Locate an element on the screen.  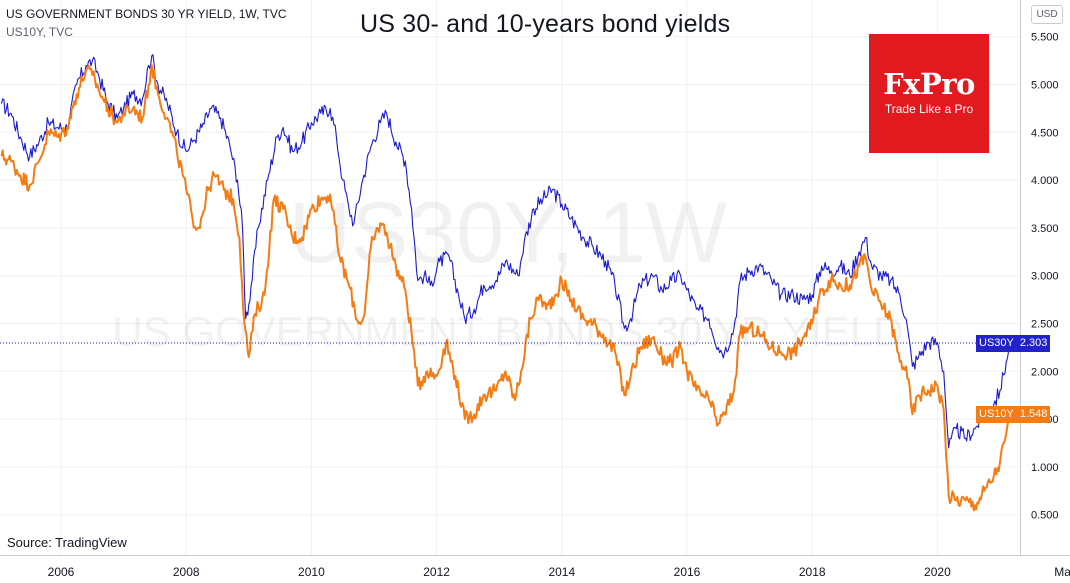
logo-name: FxPro is located at coordinates (929, 84).